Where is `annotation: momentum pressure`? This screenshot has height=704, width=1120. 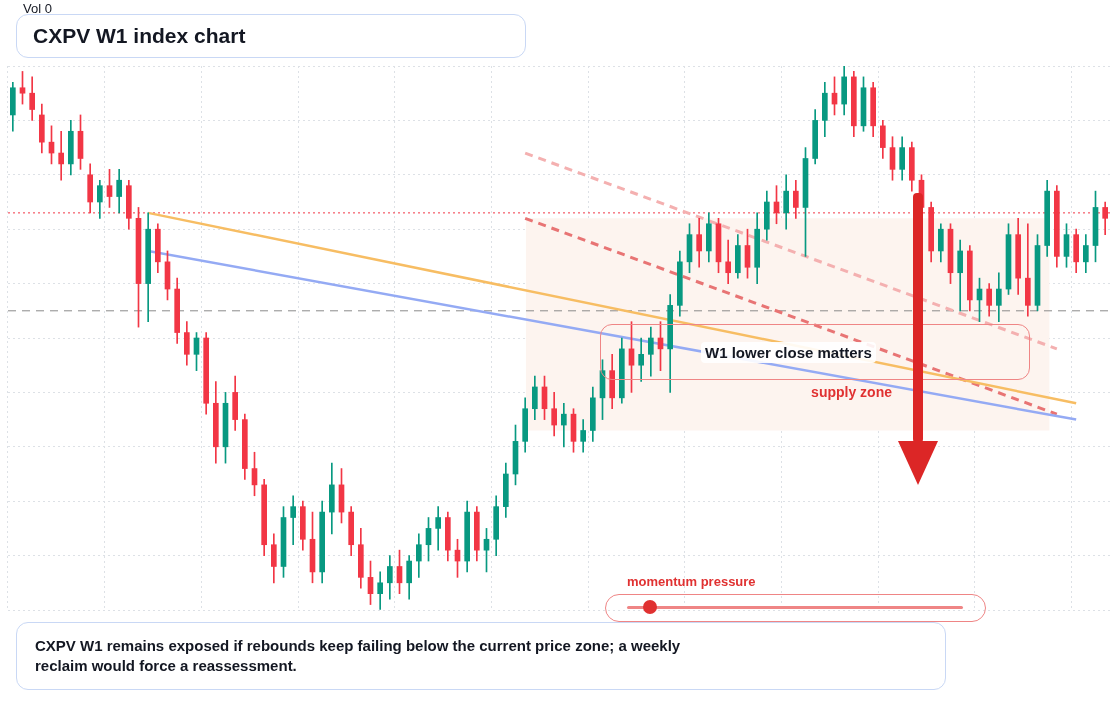
annotation: momentum pressure is located at coordinates (691, 581).